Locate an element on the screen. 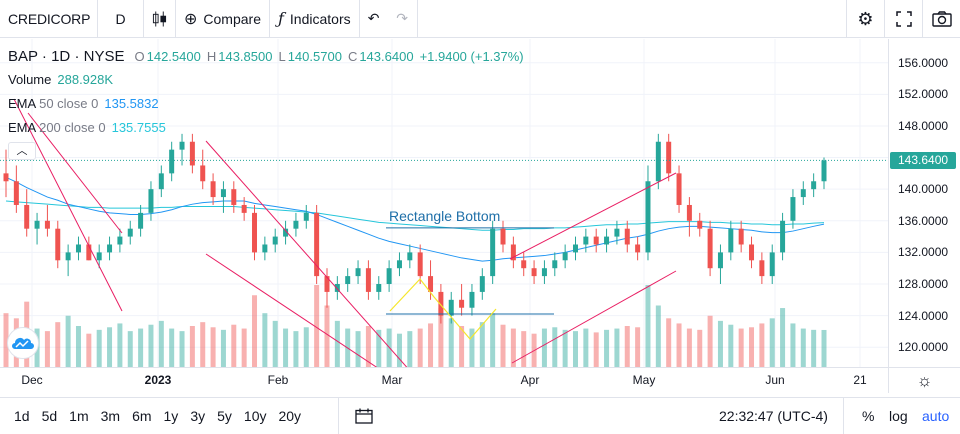  time-tick-label: Mar is located at coordinates (392, 380).